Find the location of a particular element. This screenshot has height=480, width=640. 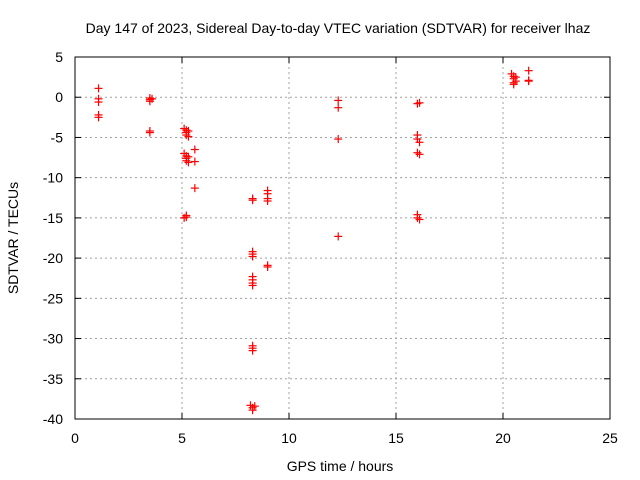

x-tick-label: 20 is located at coordinates (503, 438).